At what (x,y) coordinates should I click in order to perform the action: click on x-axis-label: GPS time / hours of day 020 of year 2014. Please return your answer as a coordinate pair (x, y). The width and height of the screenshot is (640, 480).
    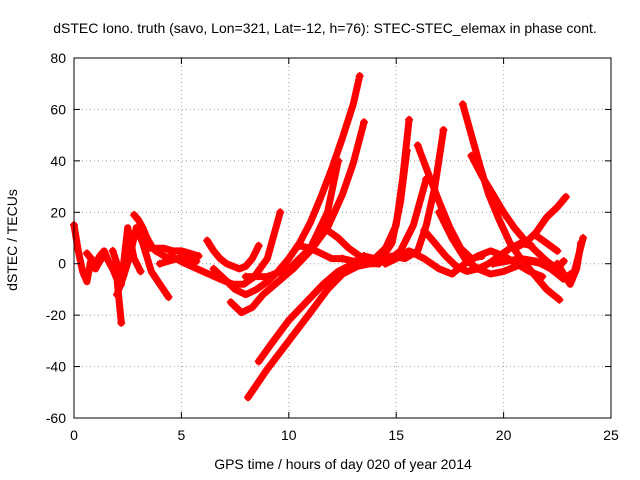
    Looking at the image, I should click on (343, 464).